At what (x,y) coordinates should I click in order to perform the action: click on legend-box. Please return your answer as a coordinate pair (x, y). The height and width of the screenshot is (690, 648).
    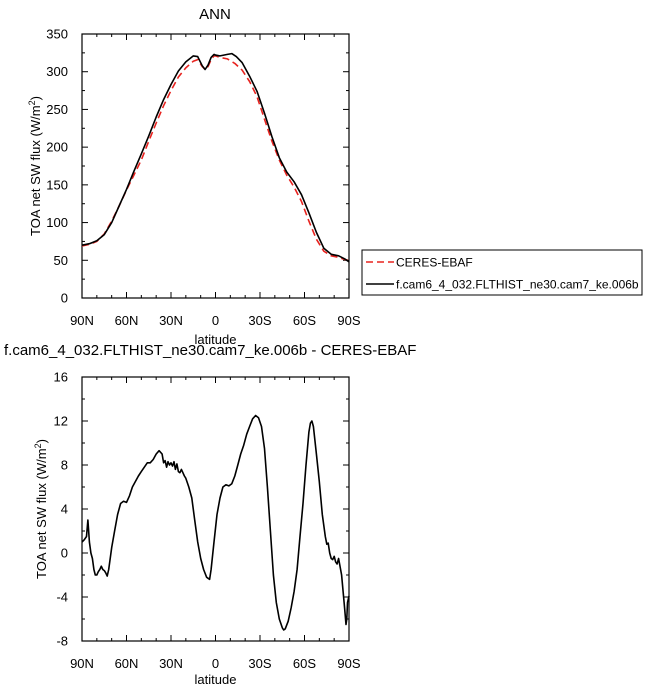
    Looking at the image, I should click on (502, 272).